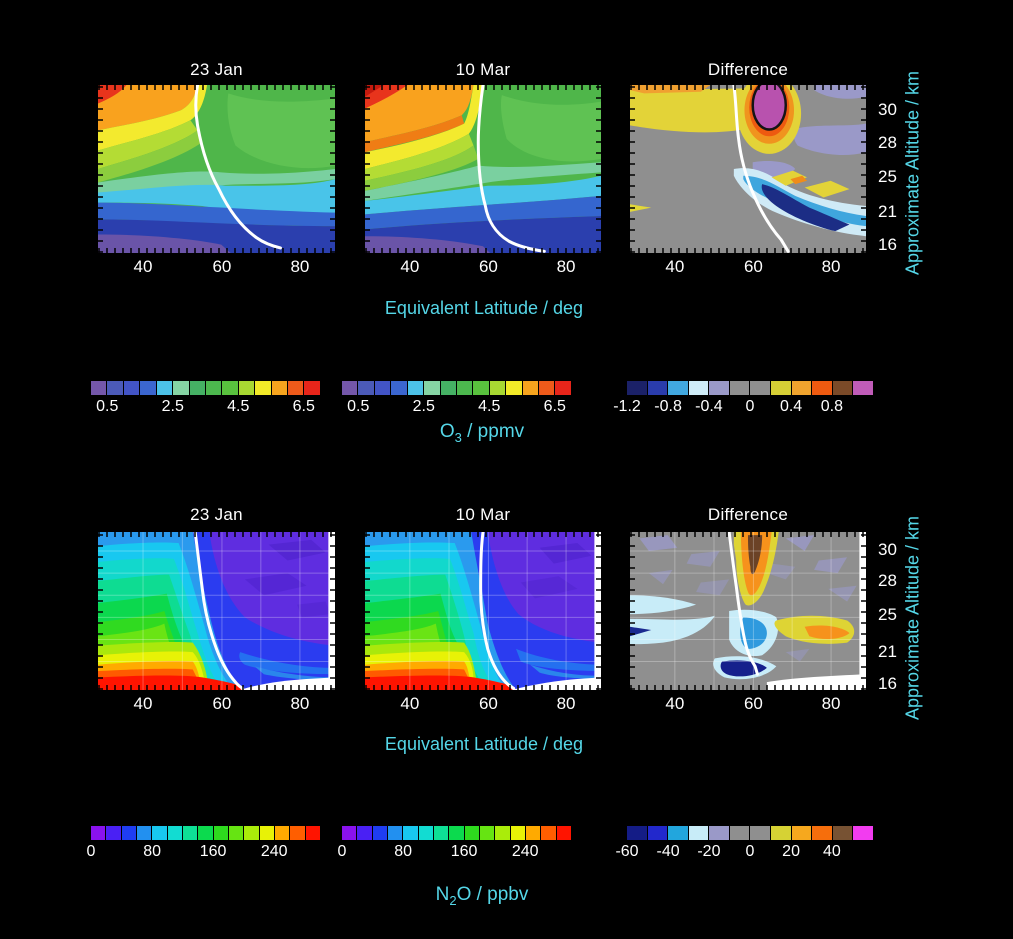 The image size is (1013, 939). I want to click on n2o-mar-contour-plot, so click(483, 611).